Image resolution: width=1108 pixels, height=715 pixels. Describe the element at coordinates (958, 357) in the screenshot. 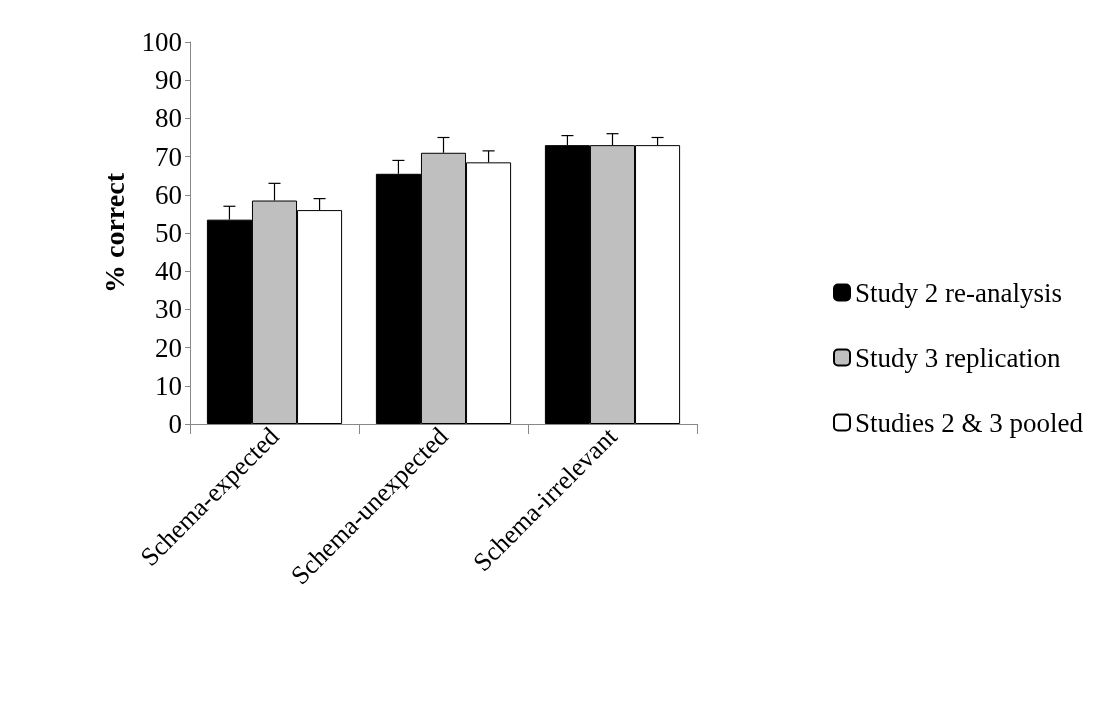

I see `legend-label: Study 3 replication` at that location.